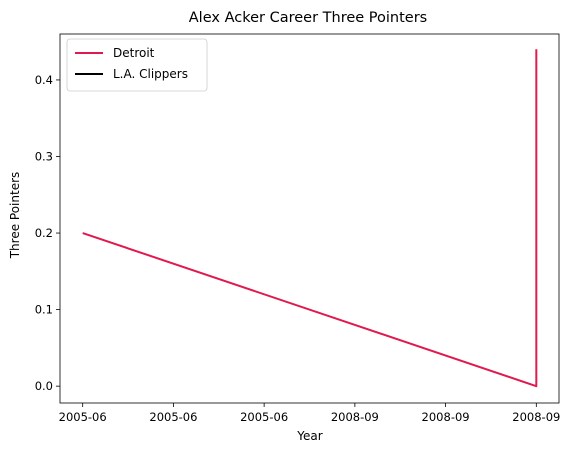  Describe the element at coordinates (44, 233) in the screenshot. I see `y-tick-label: 0.2` at that location.